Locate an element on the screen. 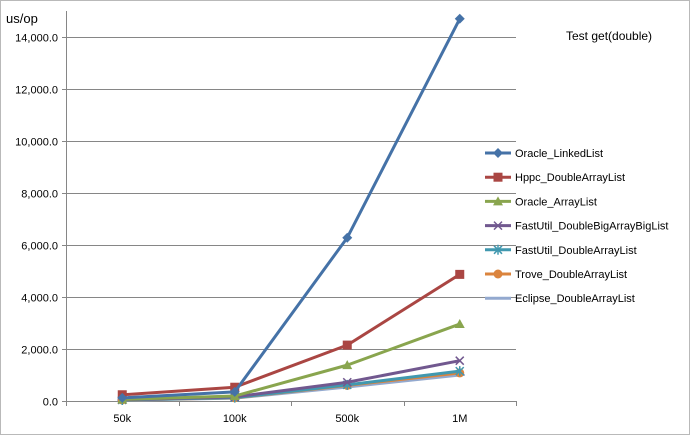 The width and height of the screenshot is (692, 438). y-tick-label: 0.0 is located at coordinates (50, 403).